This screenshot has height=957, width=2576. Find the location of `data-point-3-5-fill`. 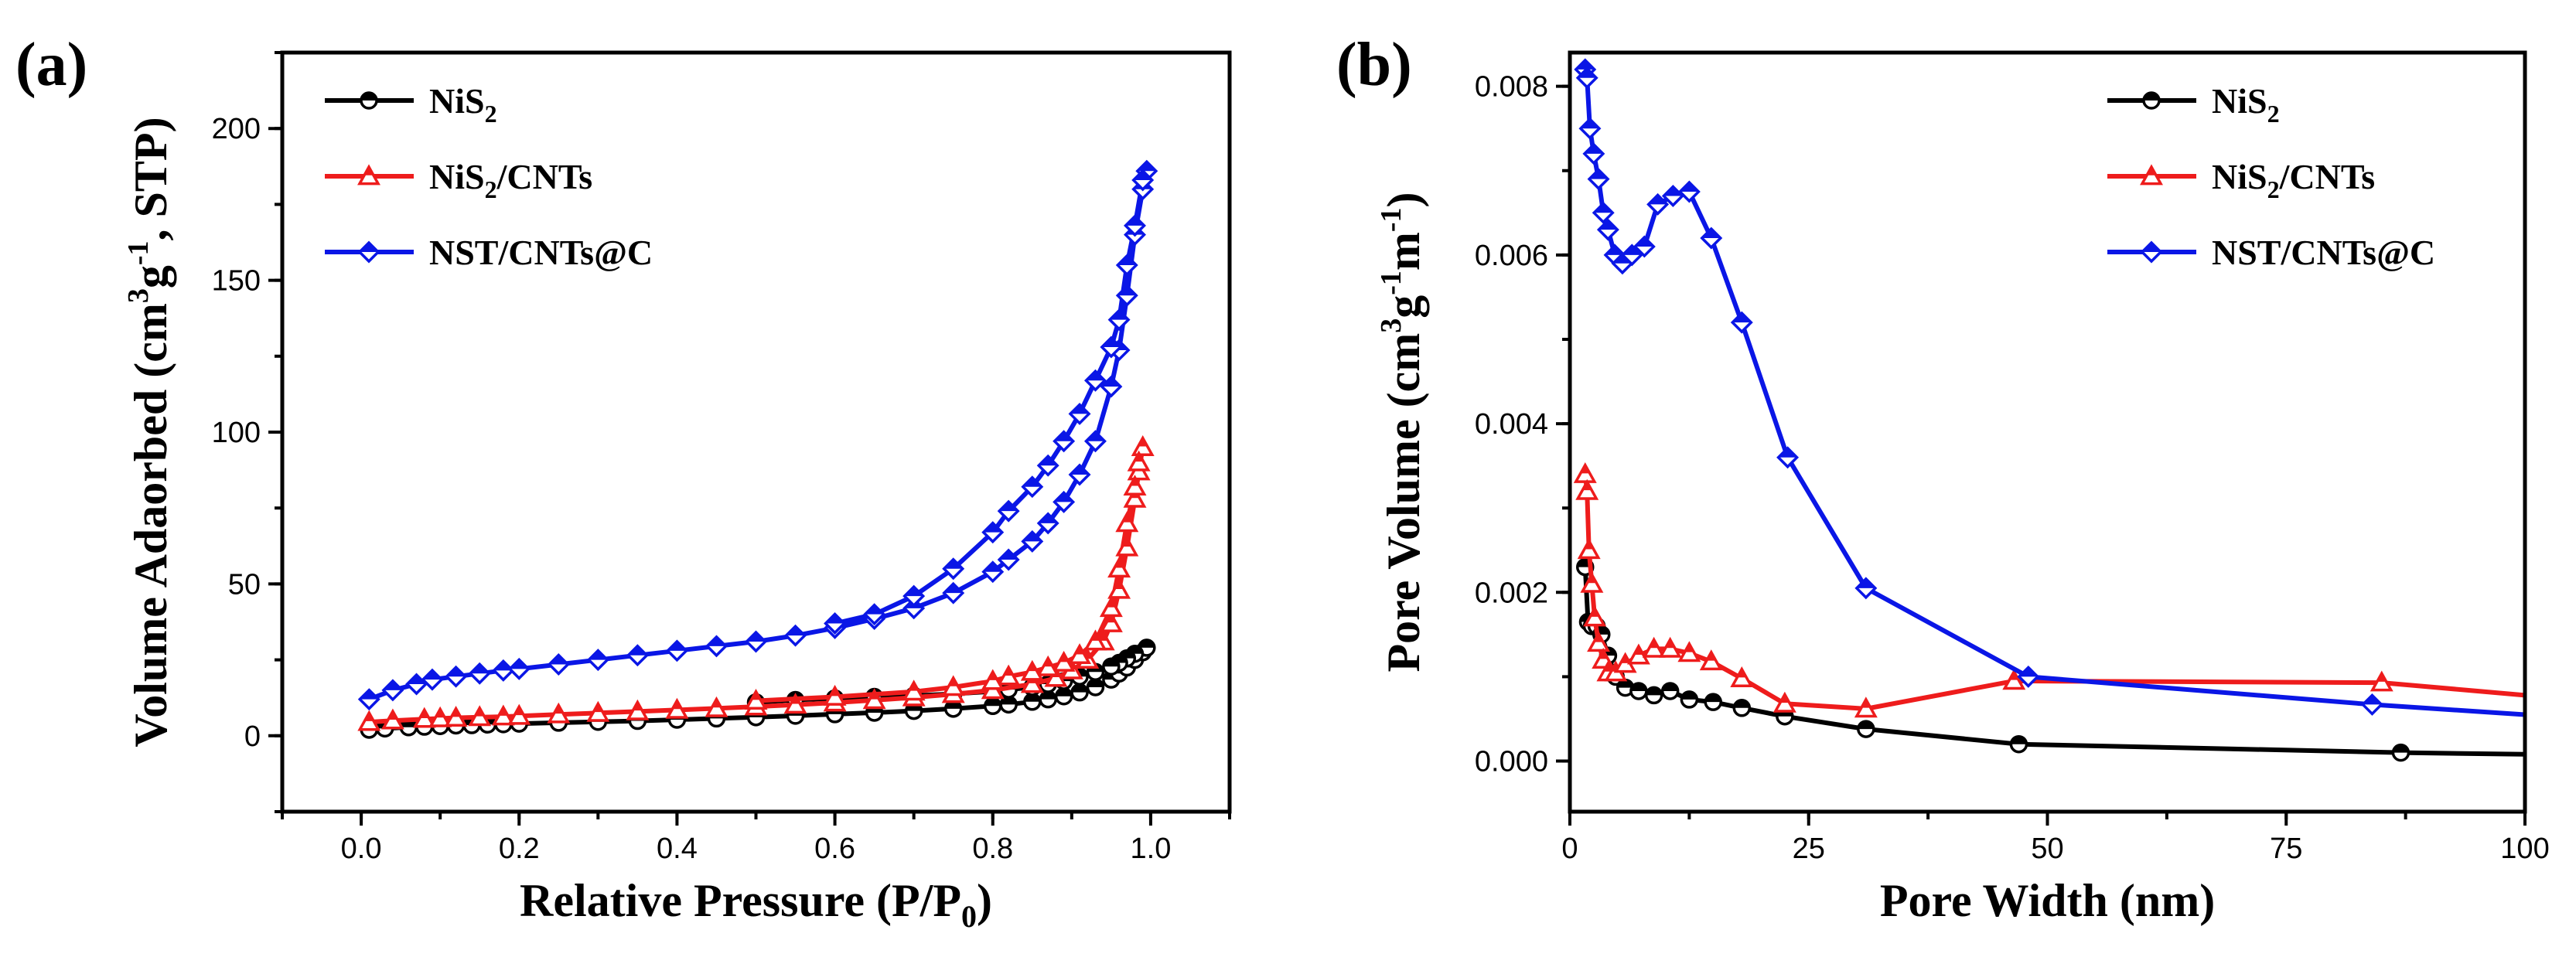

data-point-3-5-fill is located at coordinates (1599, 174).